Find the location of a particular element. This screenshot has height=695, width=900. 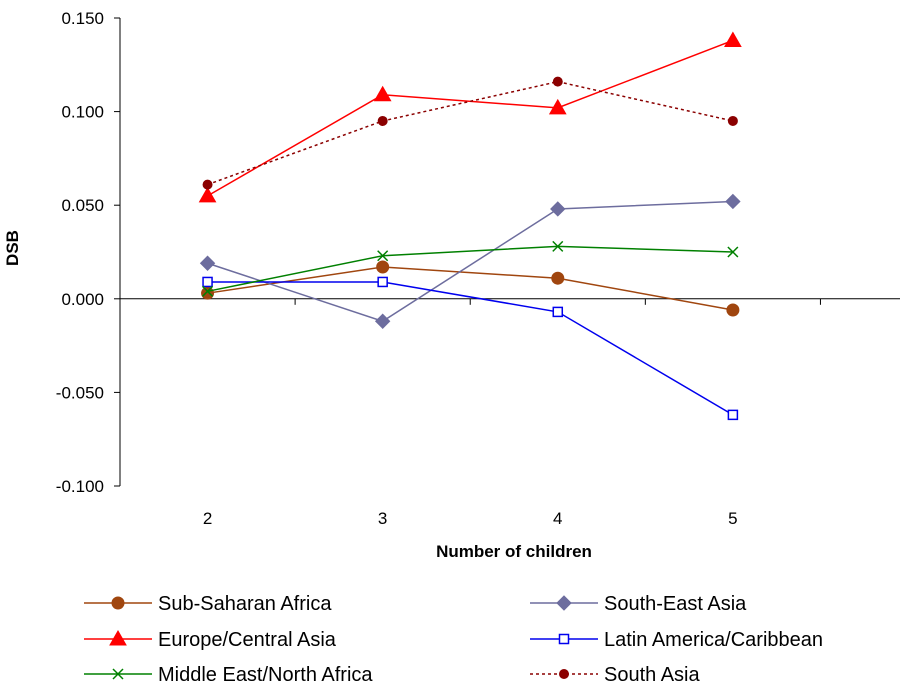

legend-label: Europe/Central Asia is located at coordinates (247, 640).